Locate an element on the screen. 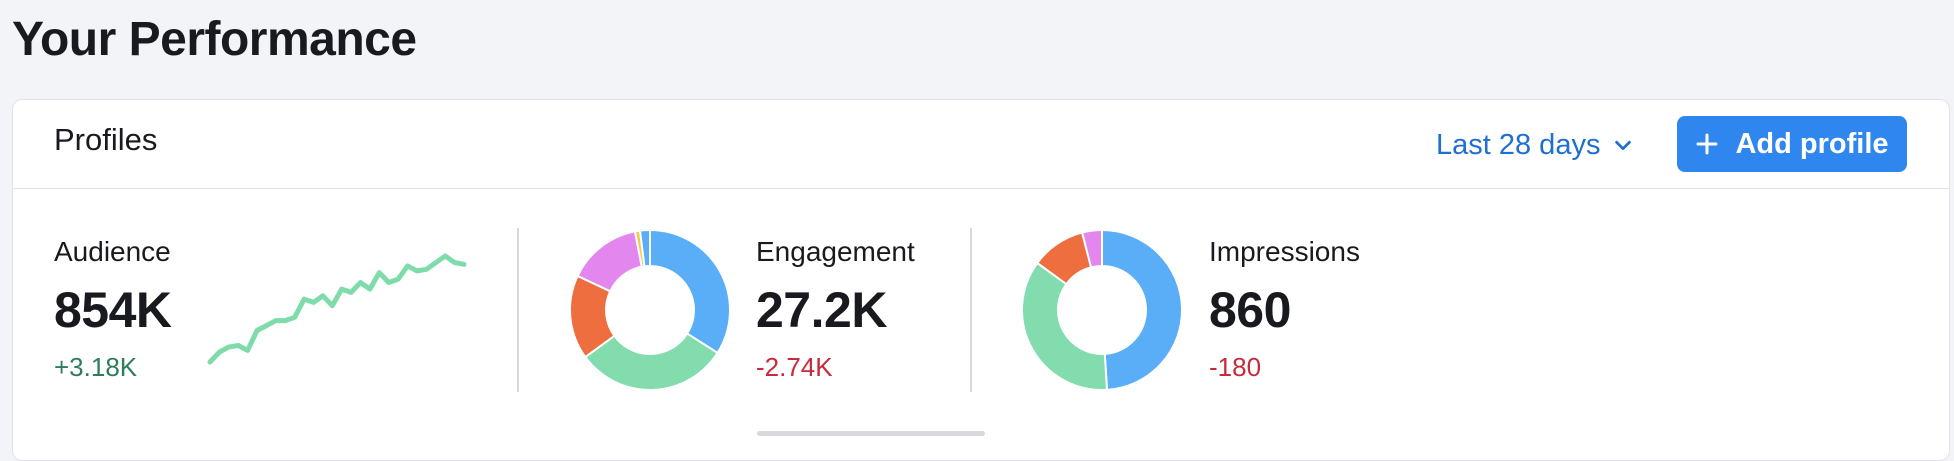 The width and height of the screenshot is (1954, 461). plus-icon is located at coordinates (1707, 144).